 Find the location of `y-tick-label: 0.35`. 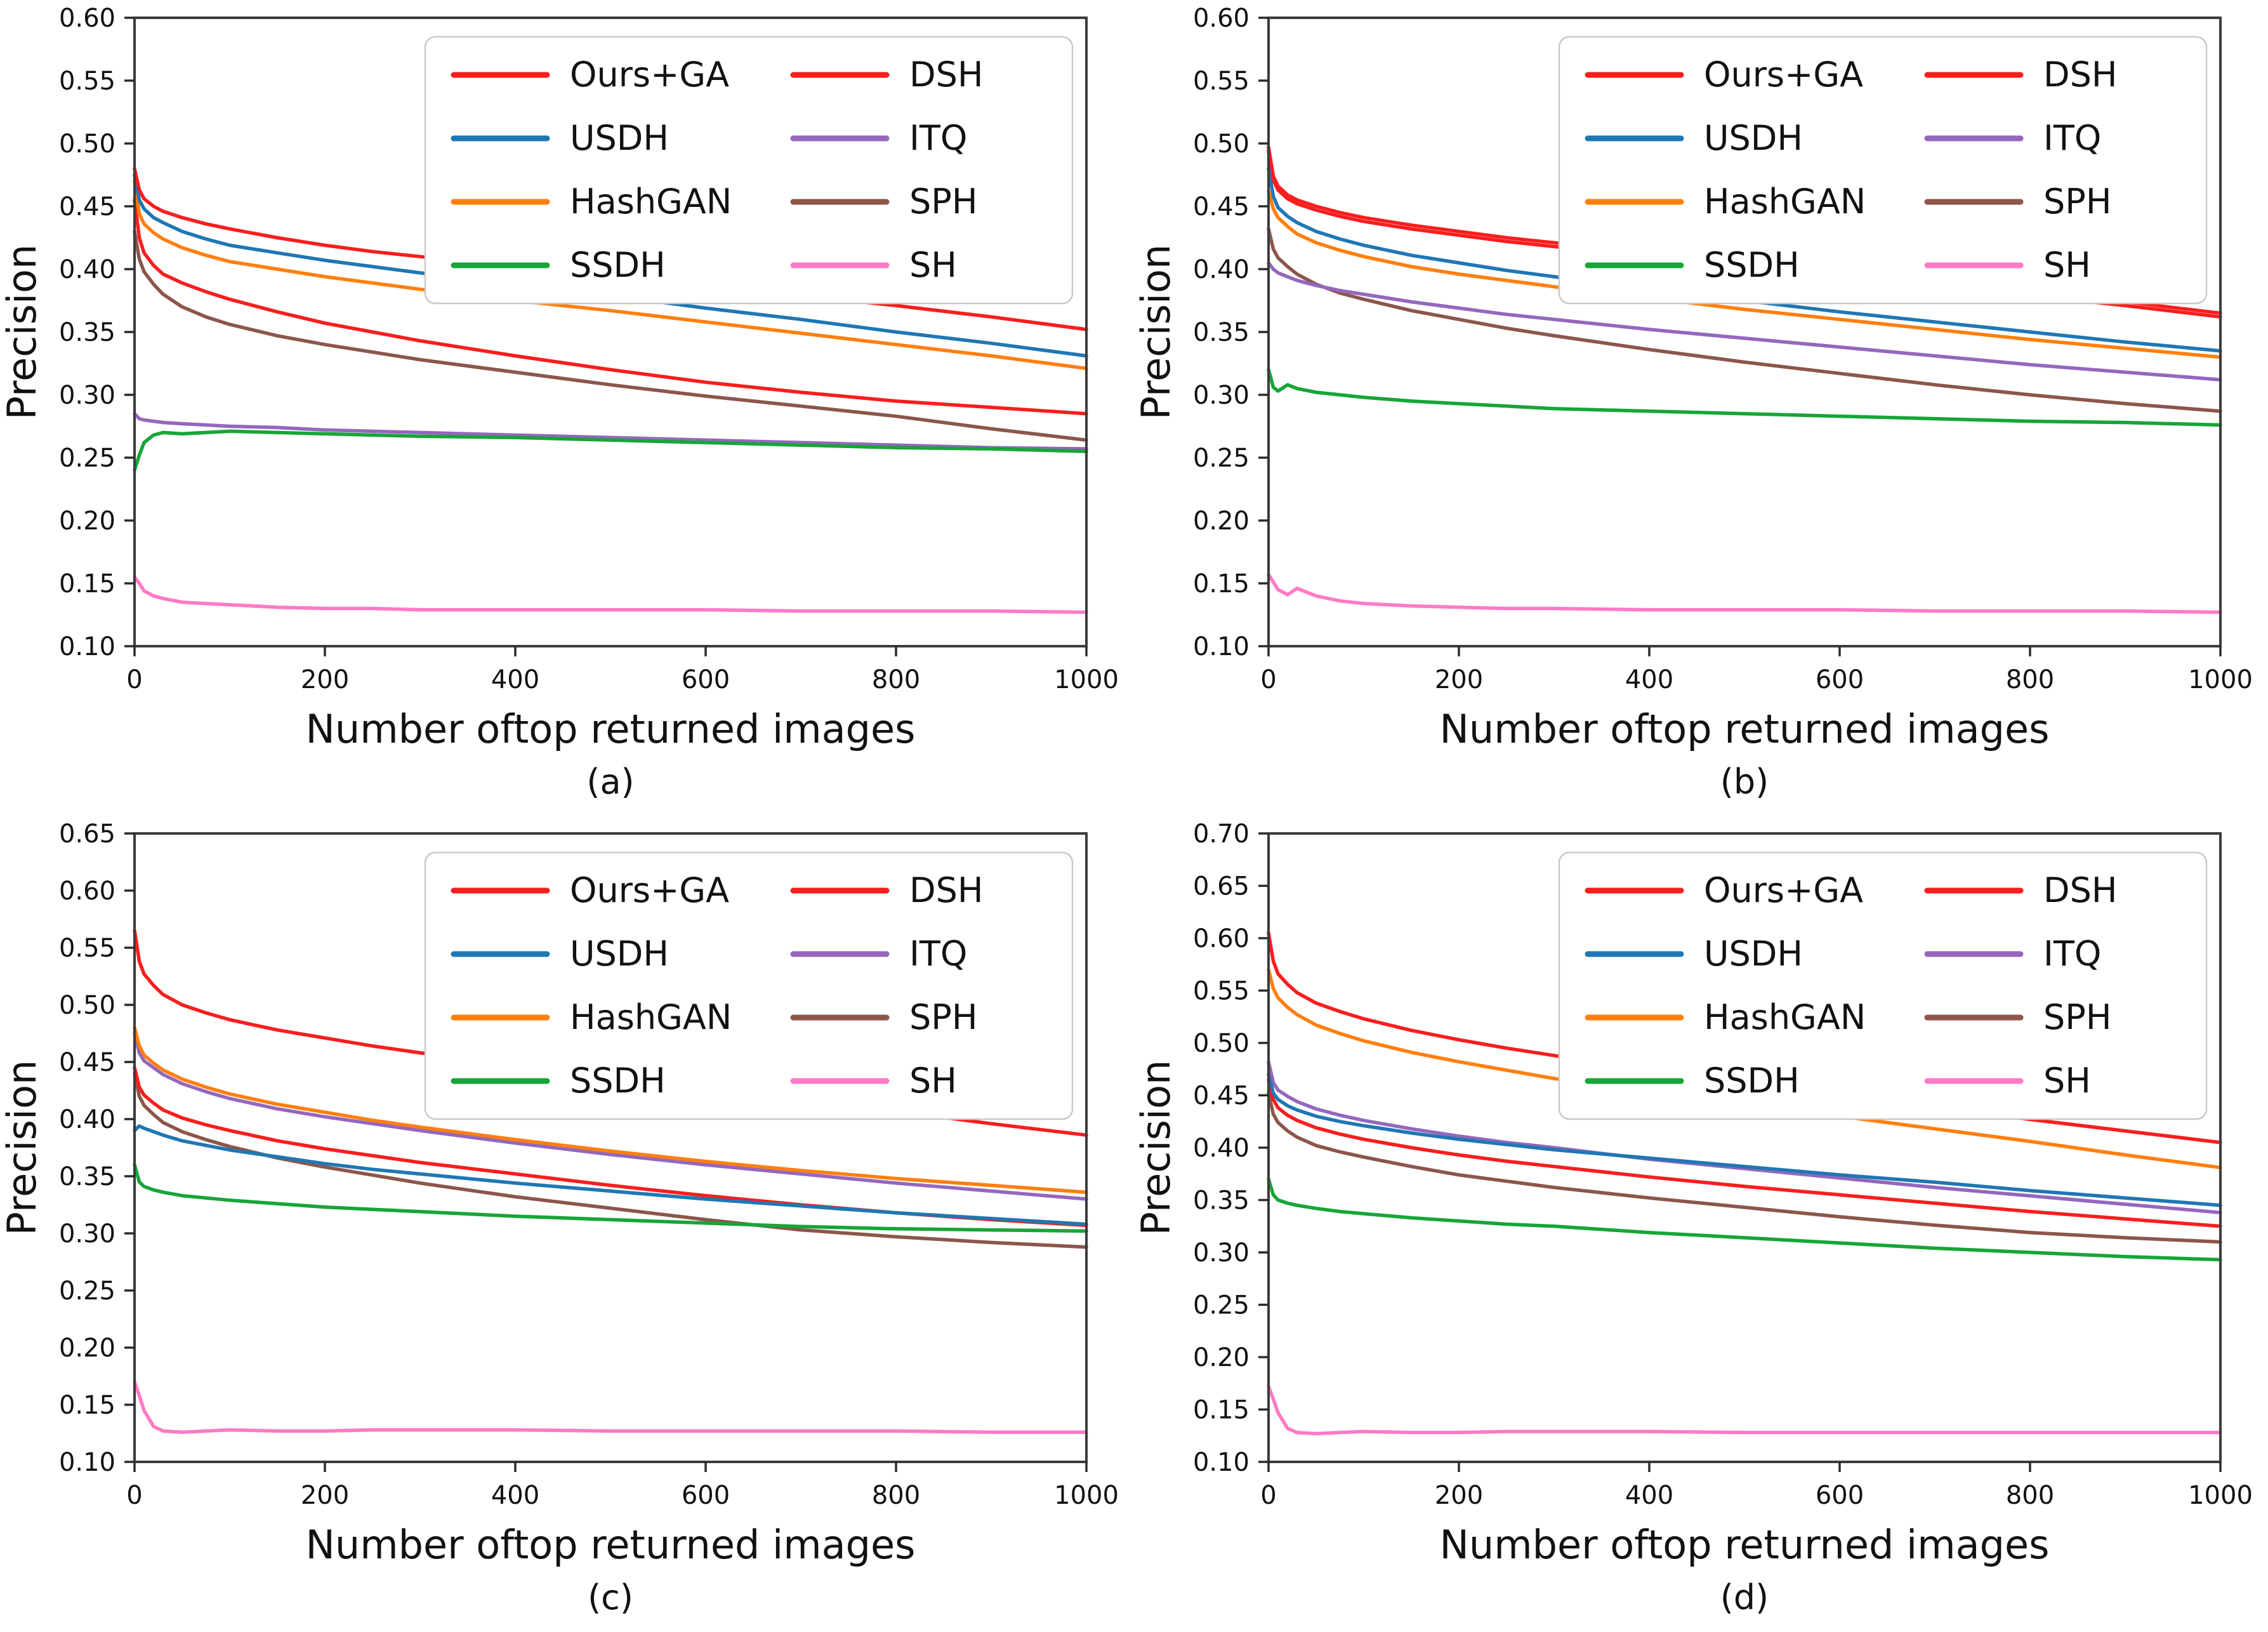

y-tick-label: 0.35 is located at coordinates (87, 1176).